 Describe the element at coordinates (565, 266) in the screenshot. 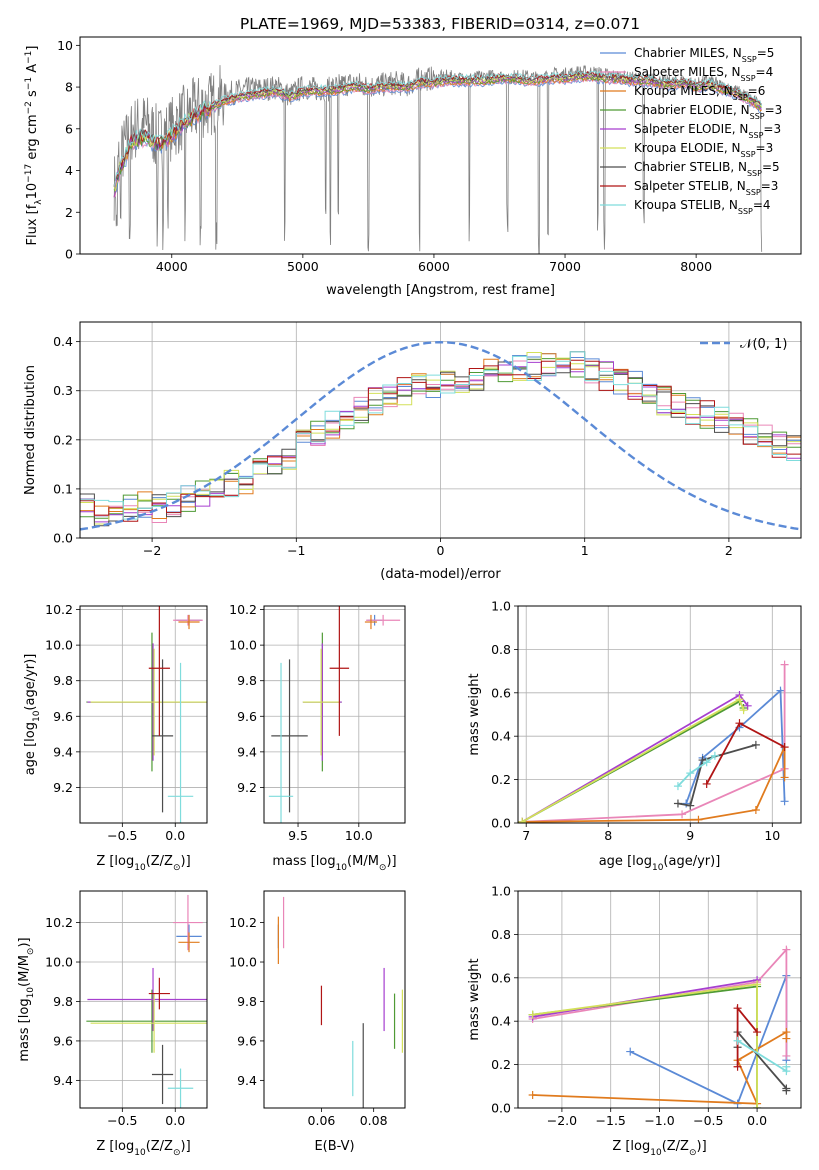

I see `x-tick-label: 7000` at that location.